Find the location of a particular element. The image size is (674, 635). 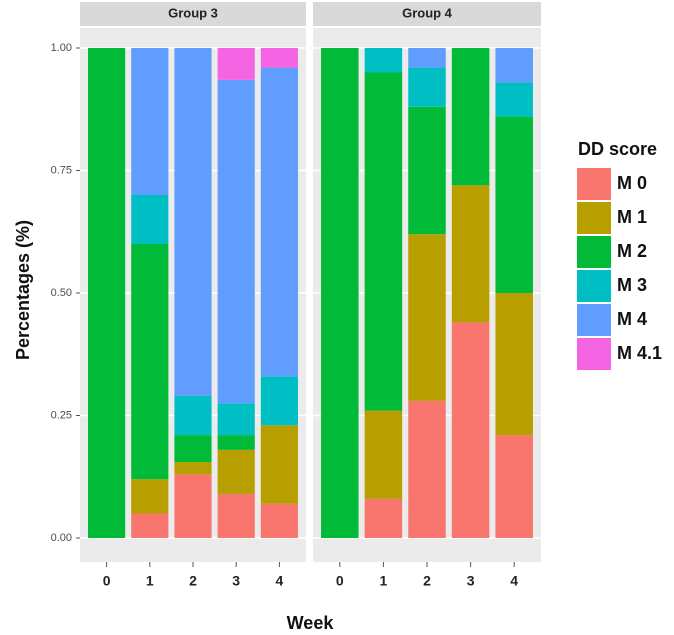

legend-label: M 0 is located at coordinates (632, 183).